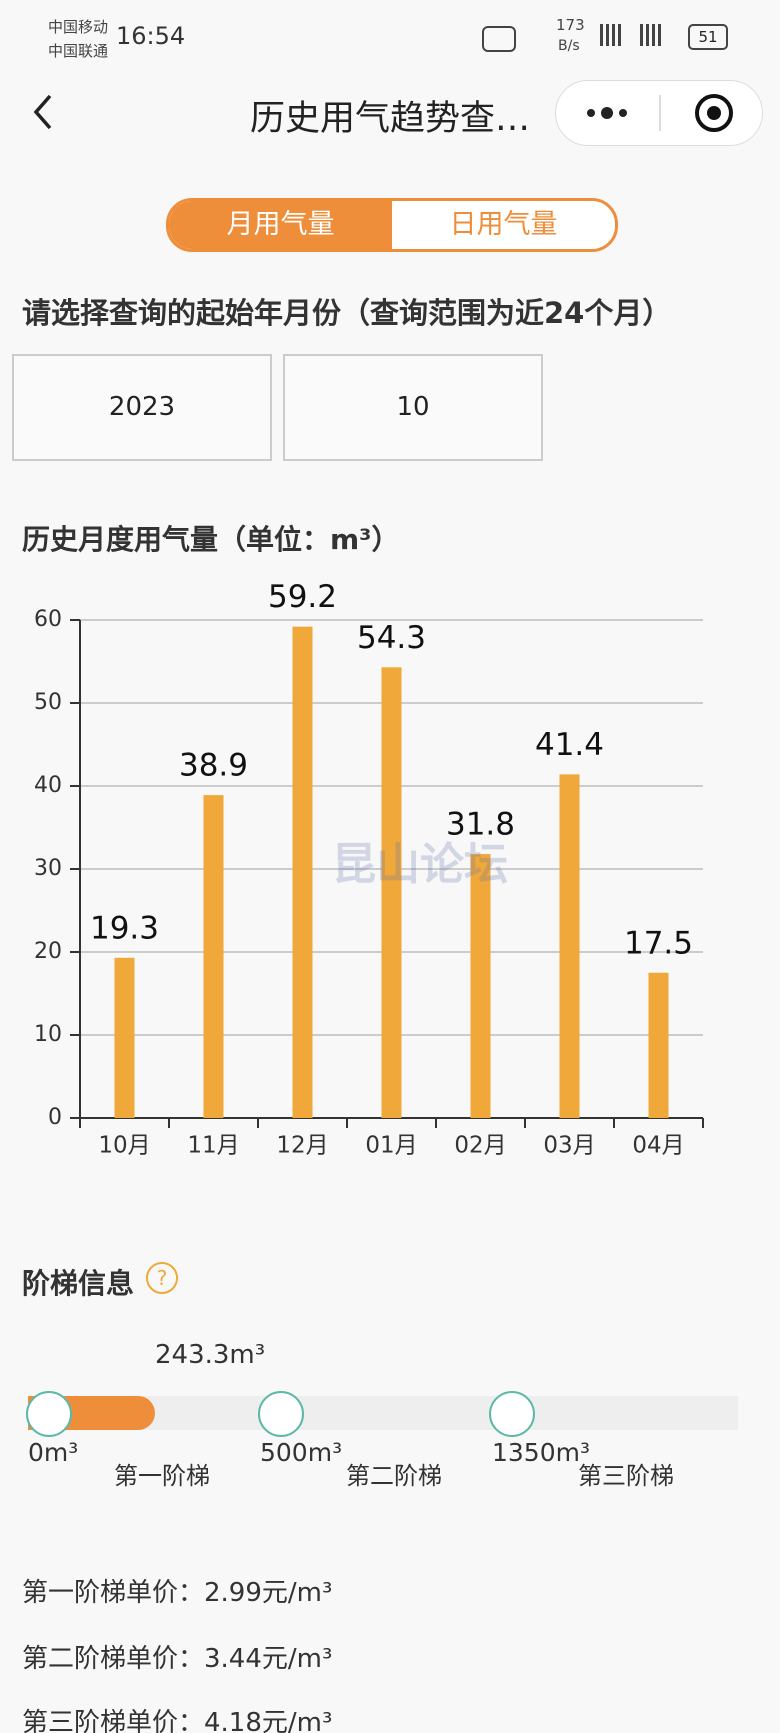  What do you see at coordinates (48, 868) in the screenshot?
I see `y-tick-label: 30` at bounding box center [48, 868].